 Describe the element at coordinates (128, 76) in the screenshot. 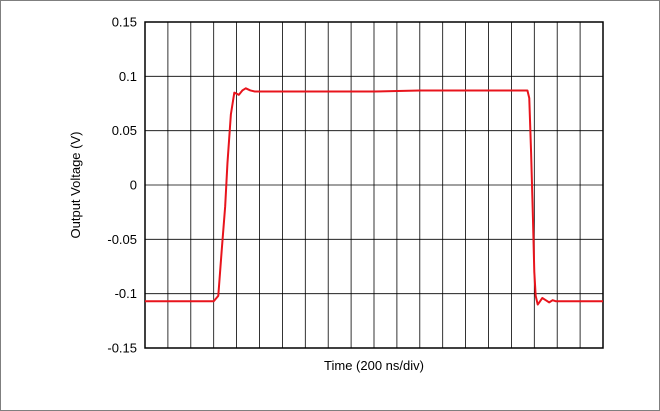

I see `y-tick-label: 0.1` at that location.